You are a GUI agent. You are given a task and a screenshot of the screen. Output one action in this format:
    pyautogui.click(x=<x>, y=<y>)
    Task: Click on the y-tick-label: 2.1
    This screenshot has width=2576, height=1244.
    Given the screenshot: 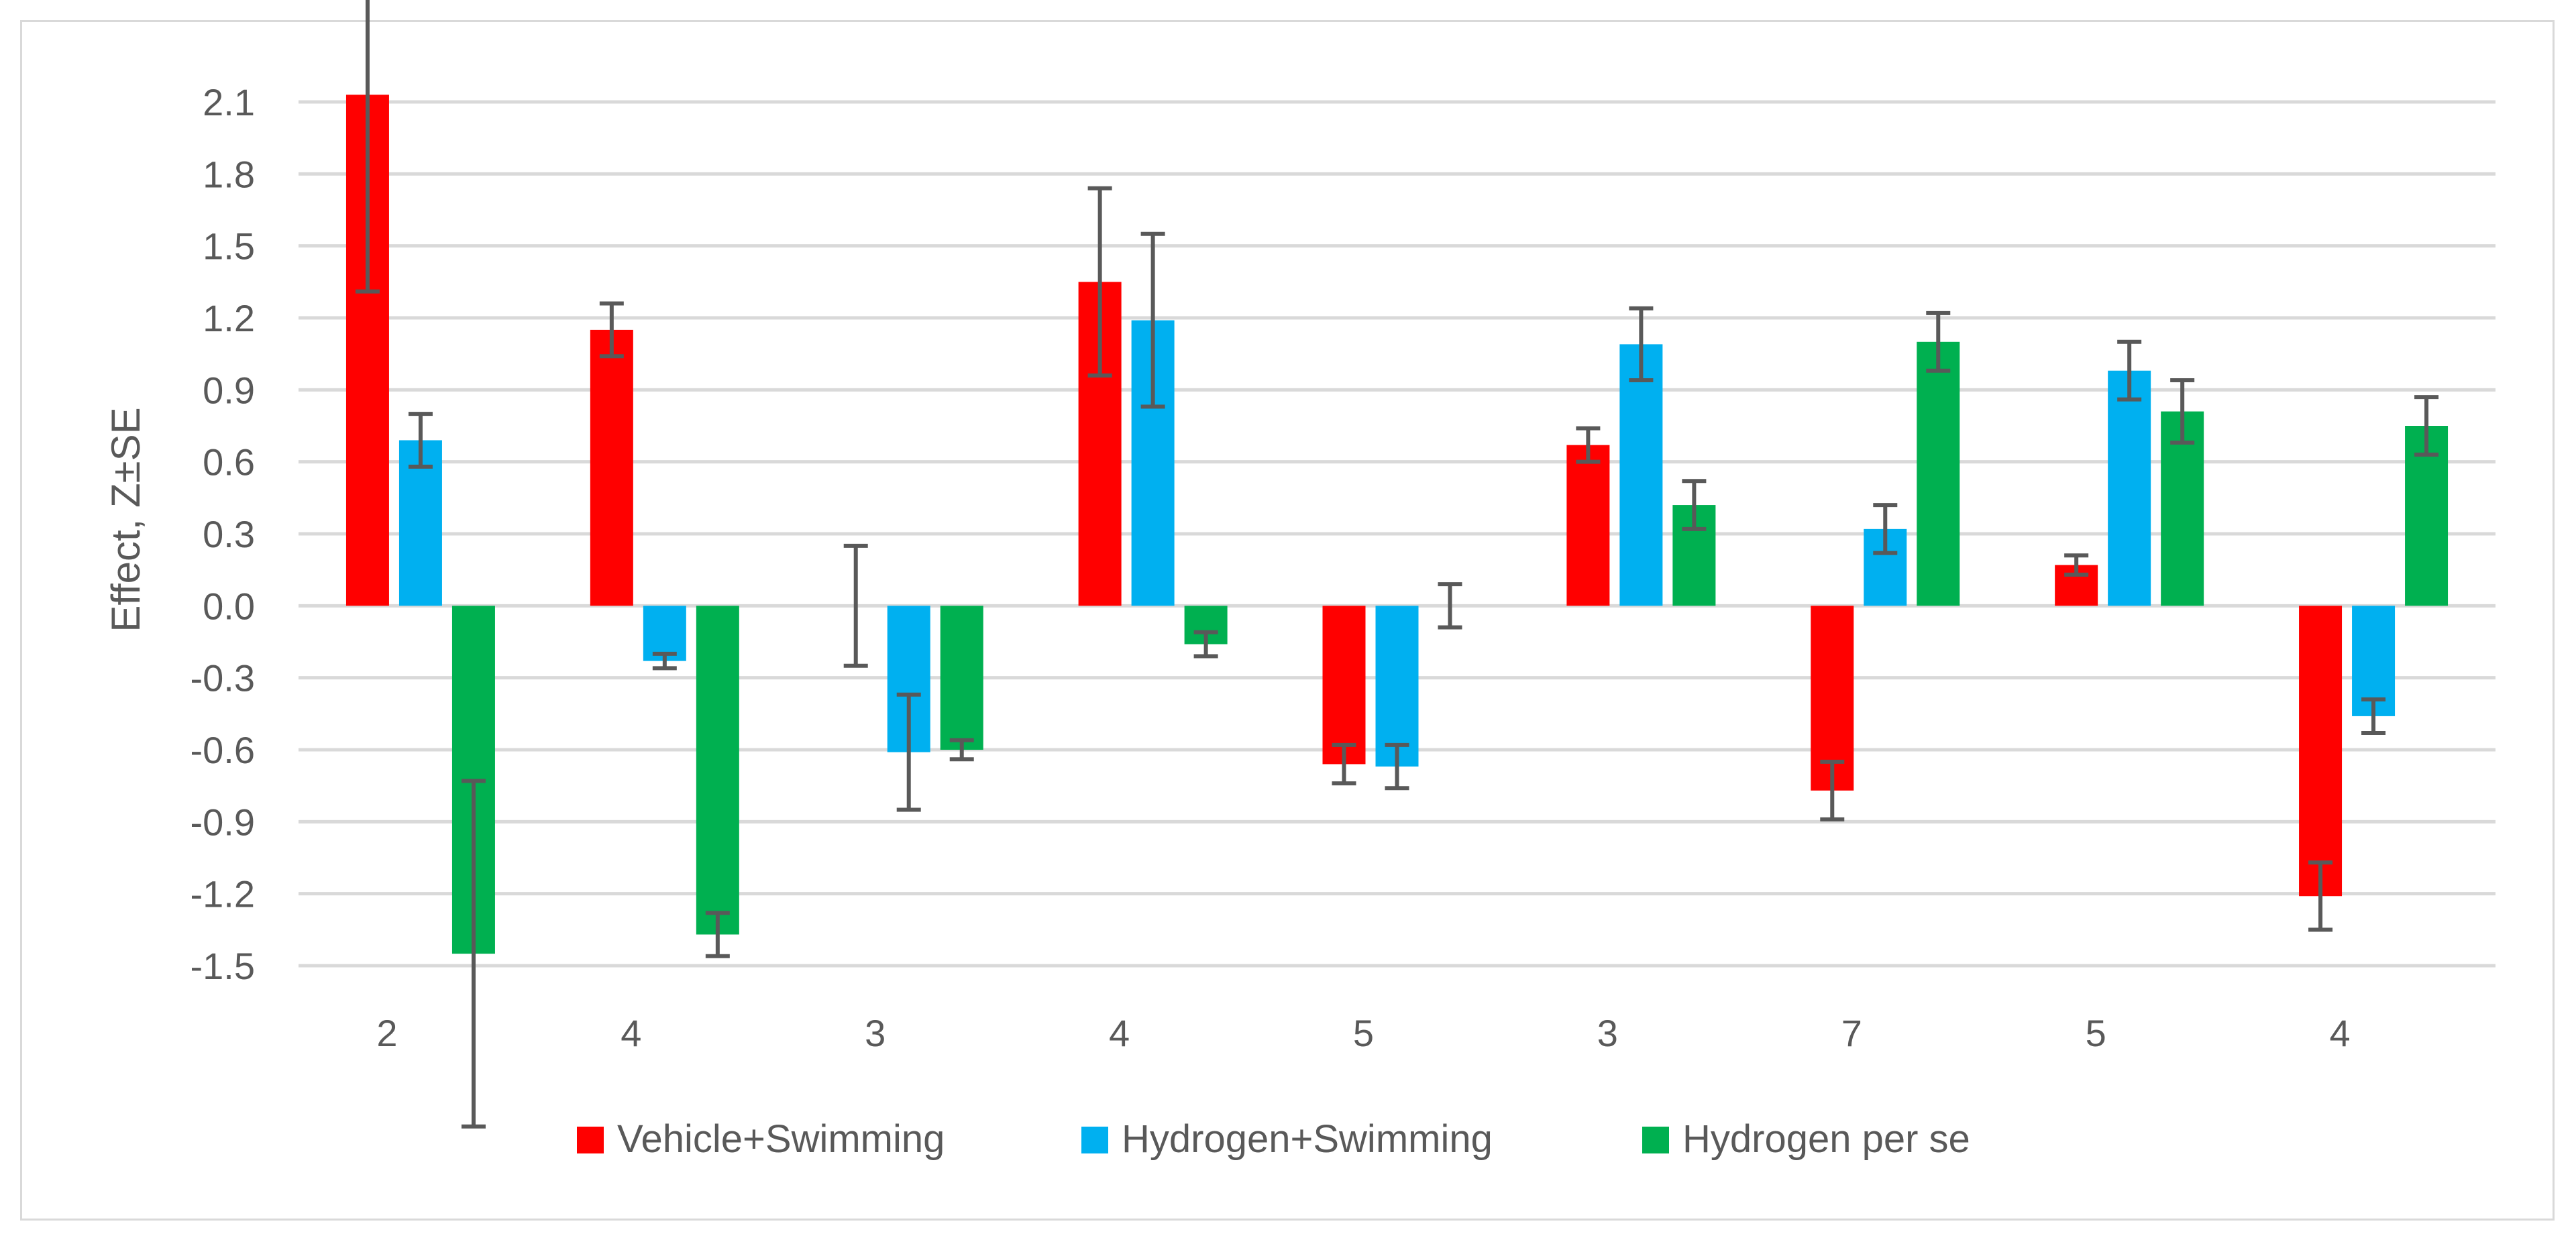 What is the action you would take?
    pyautogui.click(x=229, y=102)
    